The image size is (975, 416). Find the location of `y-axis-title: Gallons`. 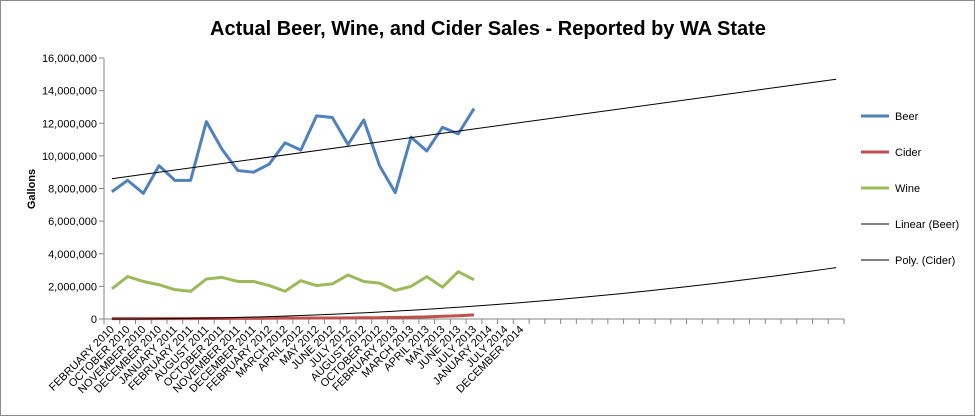

y-axis-title: Gallons is located at coordinates (32, 189).